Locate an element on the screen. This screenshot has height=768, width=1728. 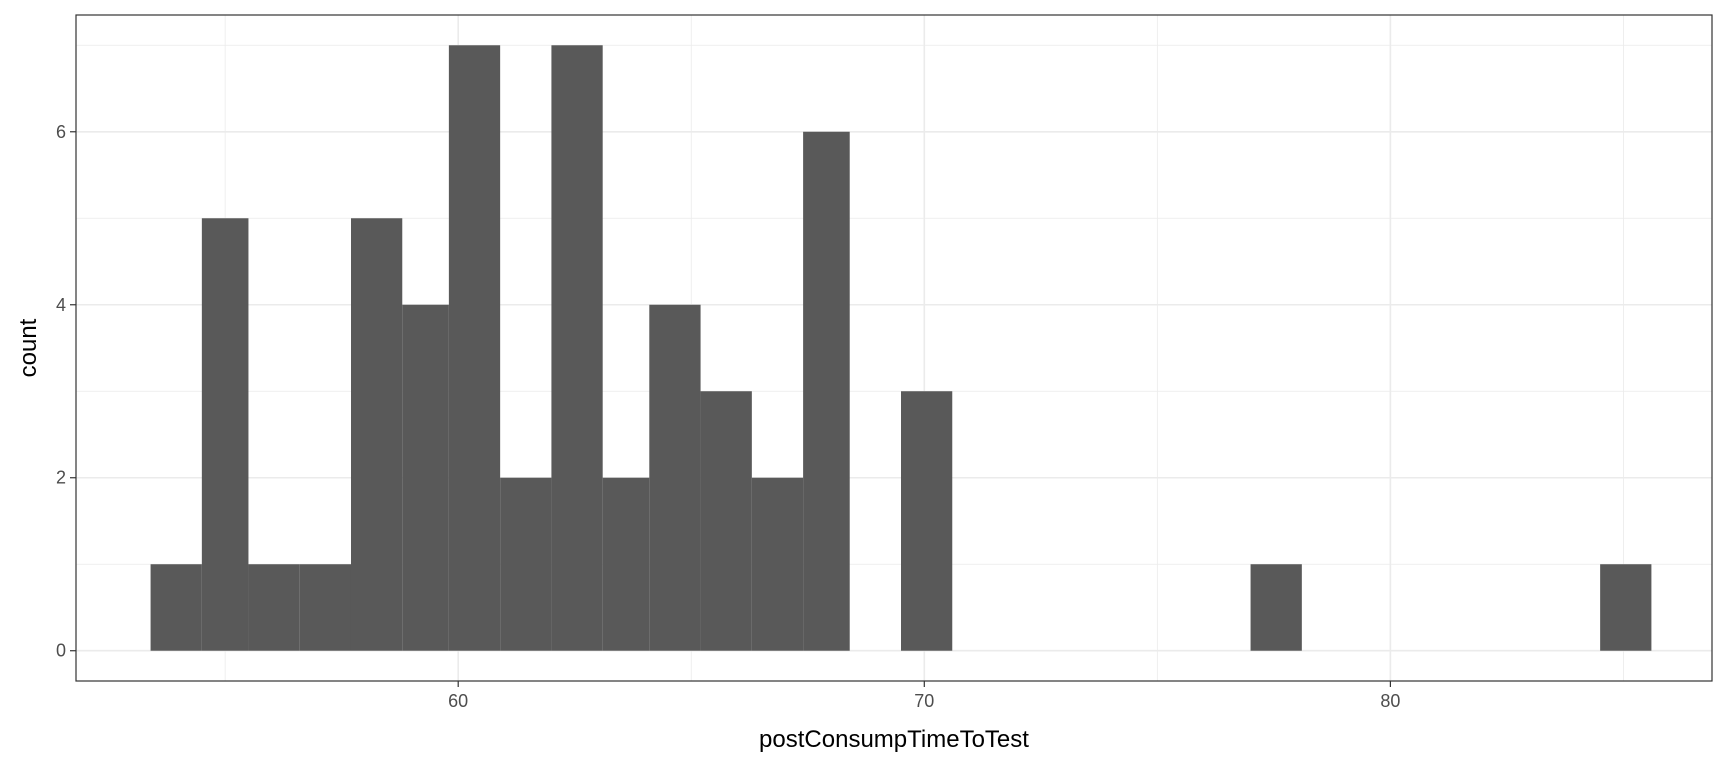
x-tick-label: 80 is located at coordinates (1390, 701).